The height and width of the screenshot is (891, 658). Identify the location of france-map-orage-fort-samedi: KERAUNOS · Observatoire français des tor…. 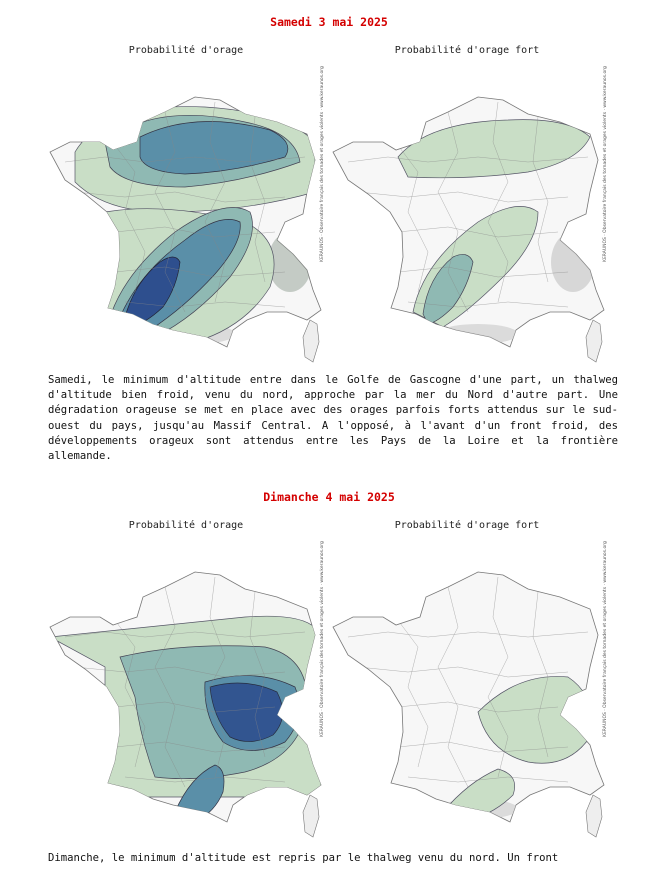
(470, 214).